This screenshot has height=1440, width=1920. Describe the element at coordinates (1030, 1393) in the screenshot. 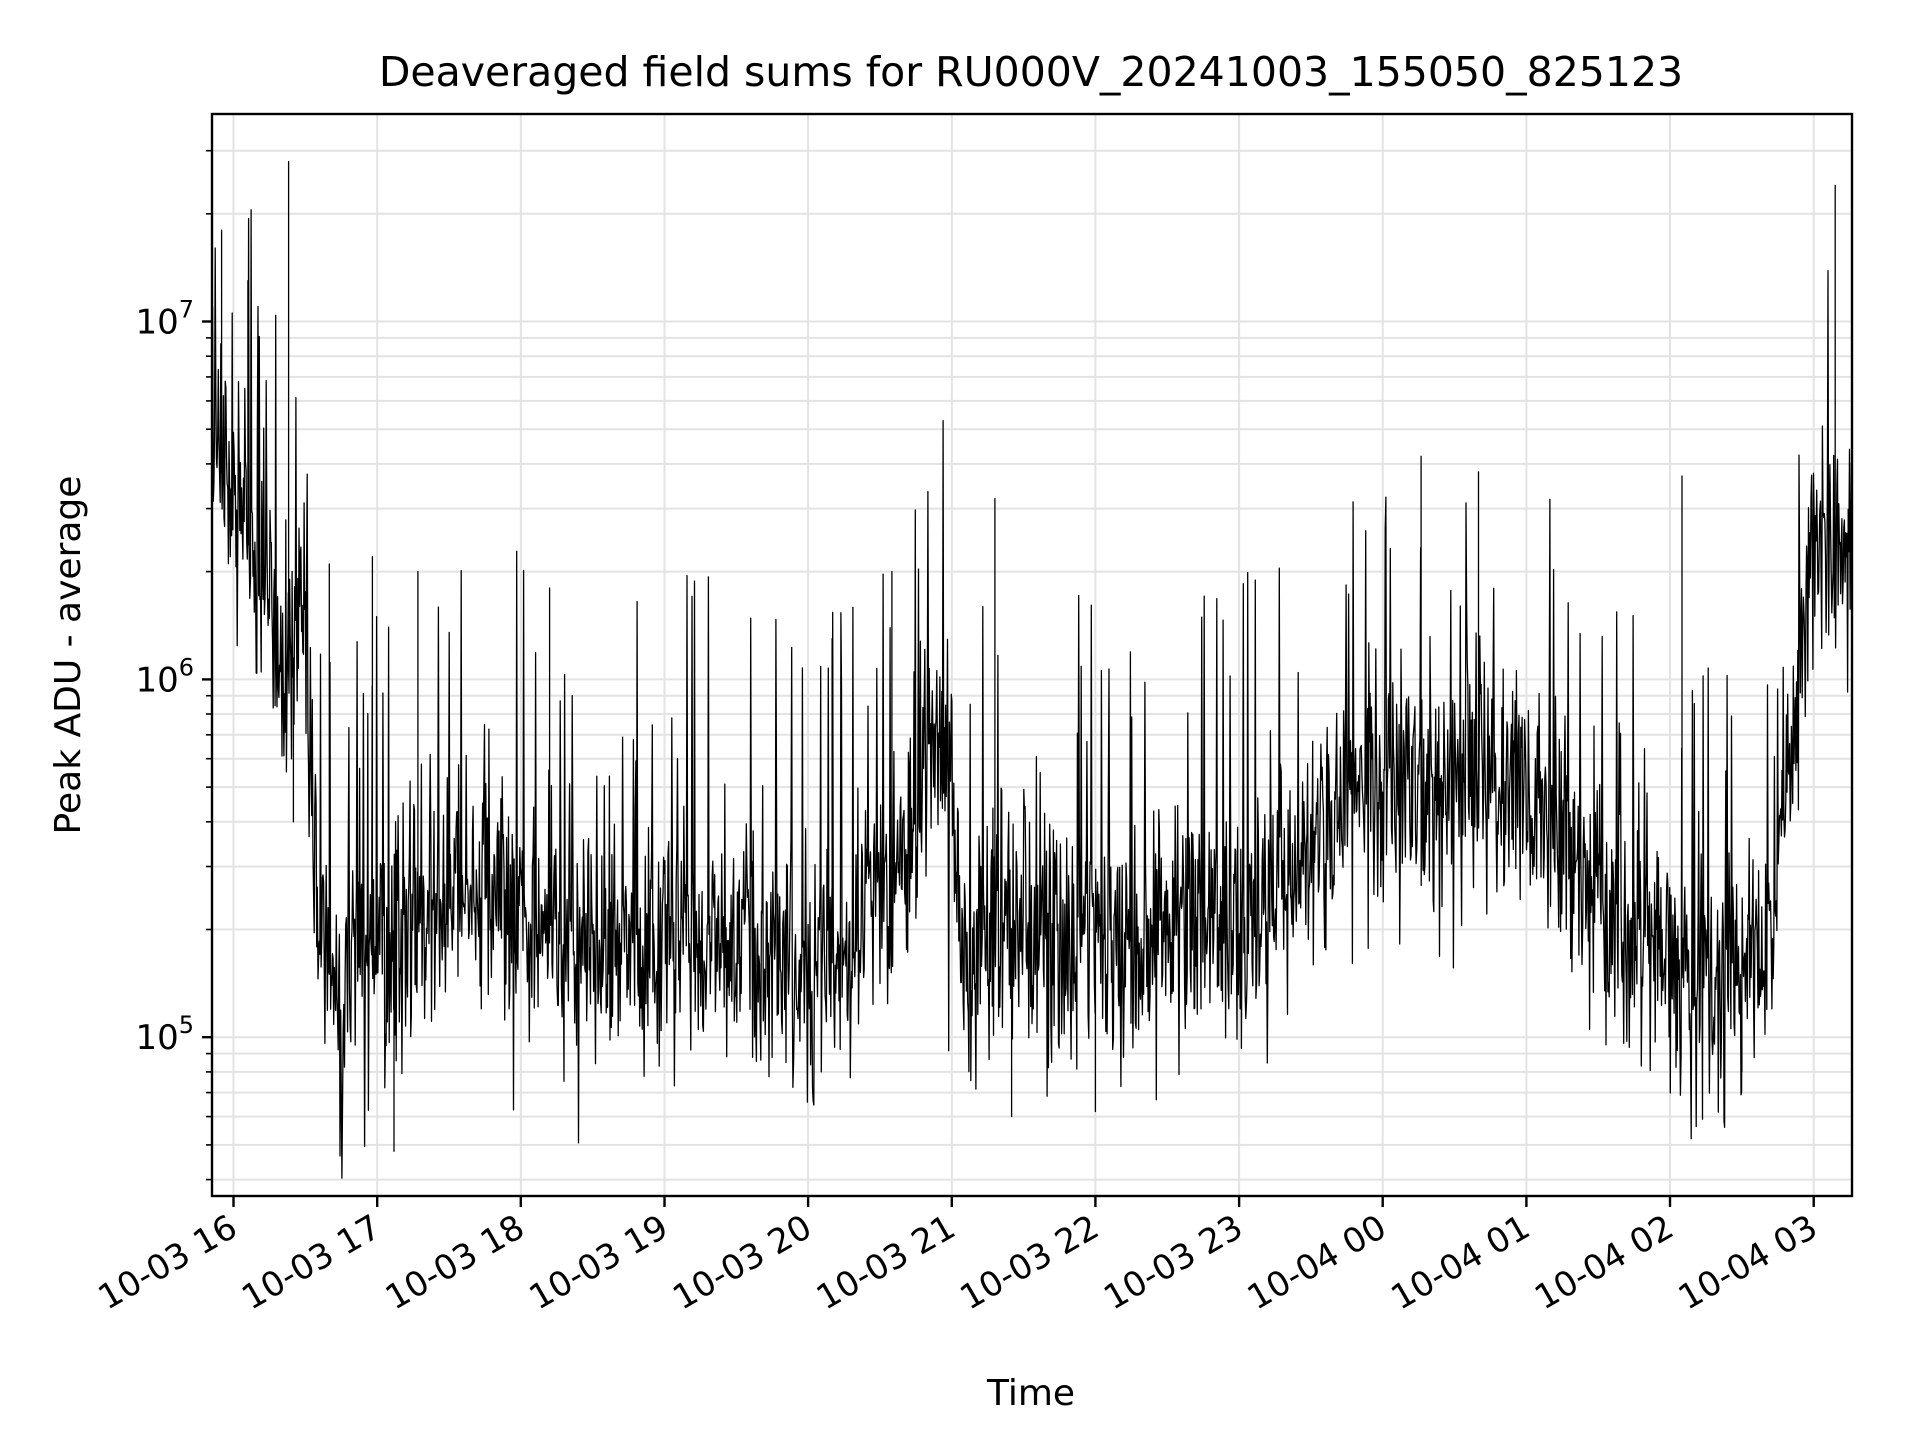

I see `x-axis-label: Time` at that location.